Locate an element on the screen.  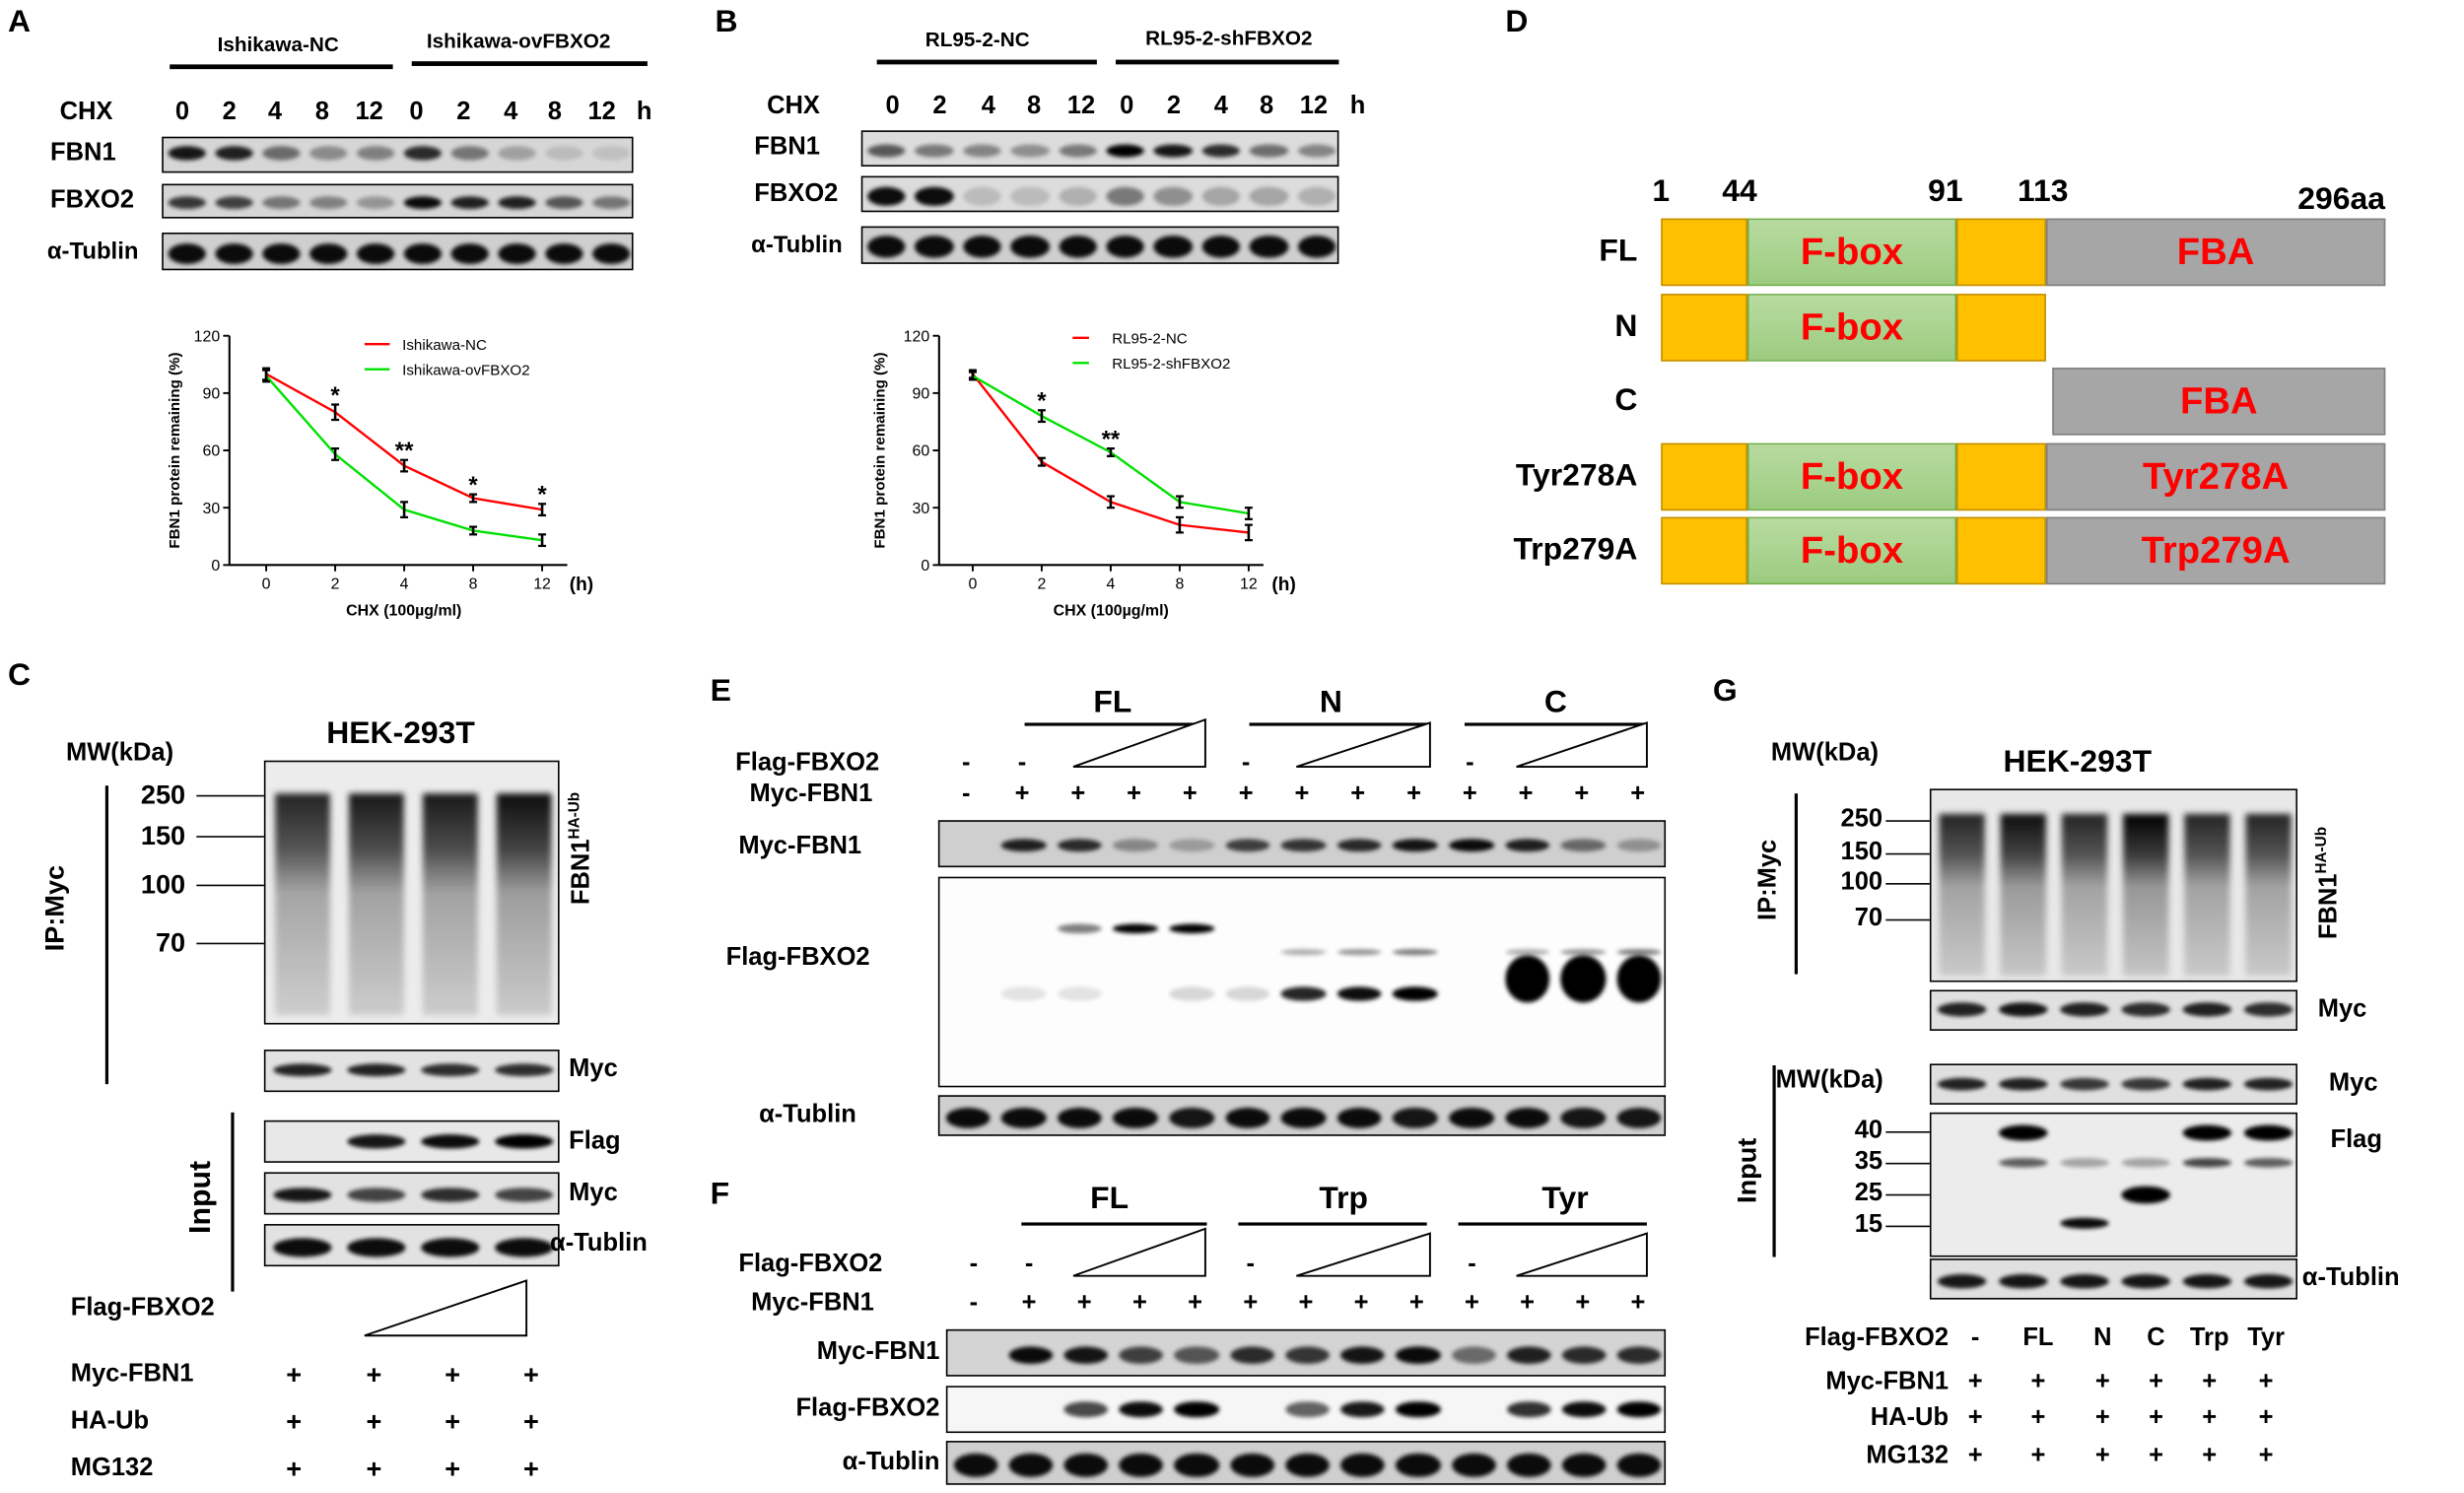
domain-label: F-box is located at coordinates (1852, 327).